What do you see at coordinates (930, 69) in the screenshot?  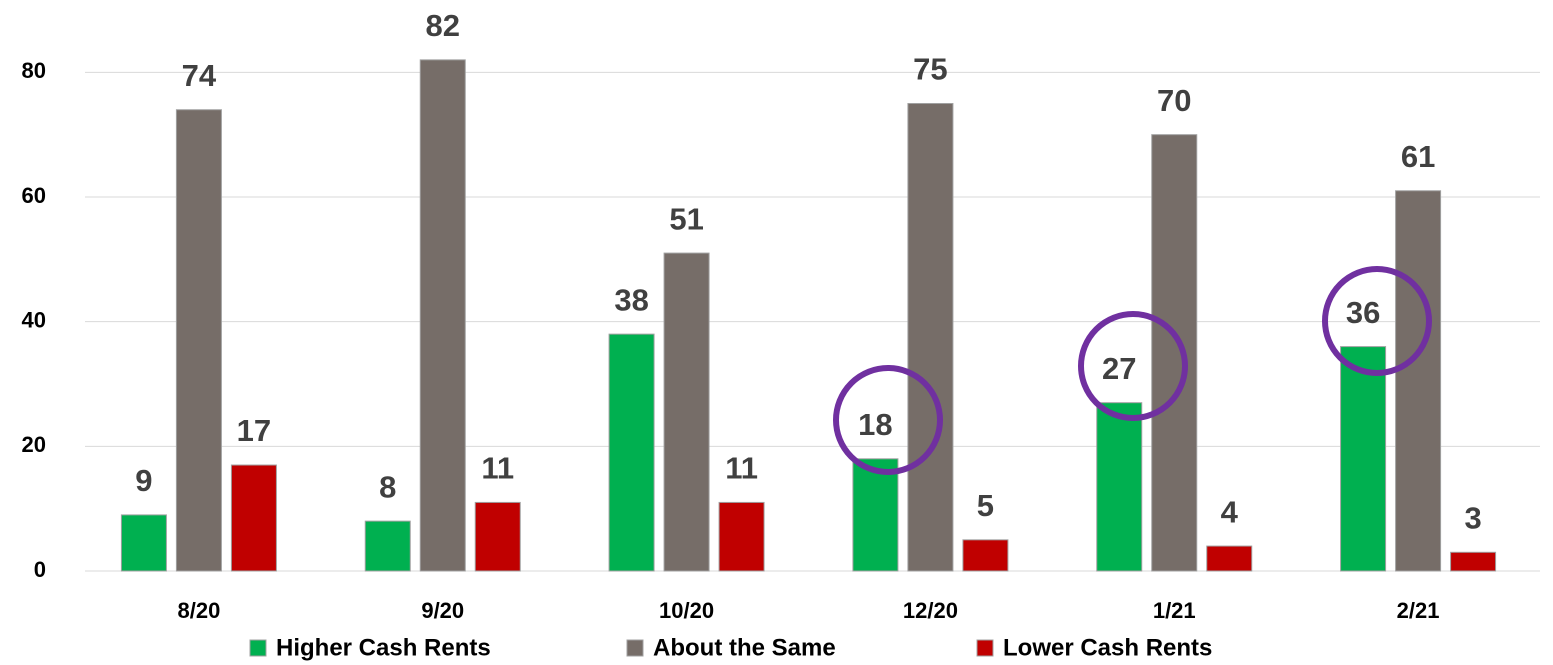 I see `value-label: 75` at bounding box center [930, 69].